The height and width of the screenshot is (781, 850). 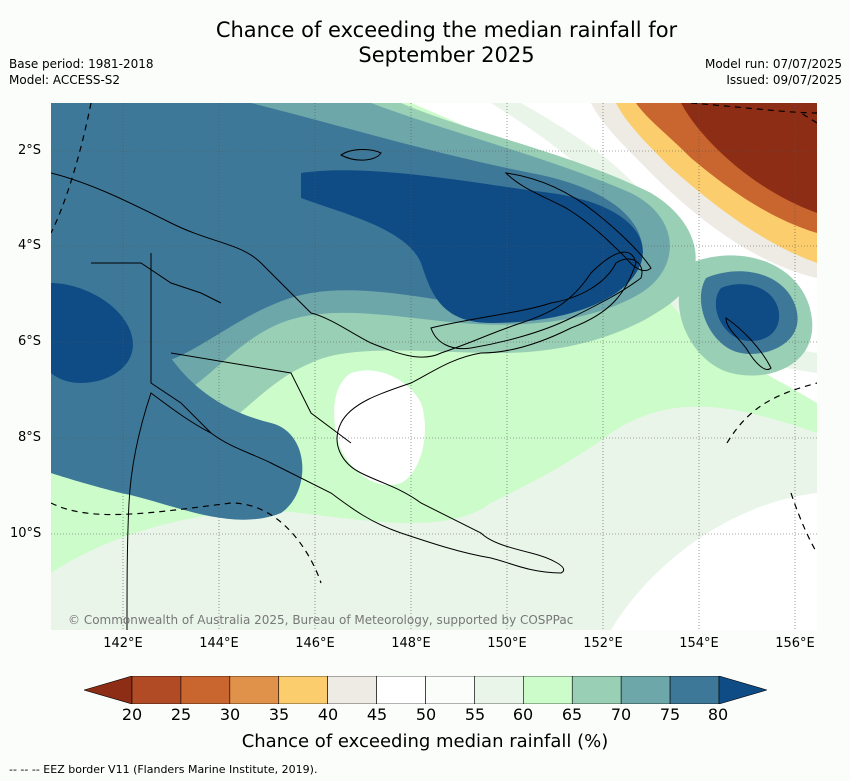 I want to click on meta-left: Base period: 1981-2018 Model: ACCESS-S2, so click(x=81, y=72).